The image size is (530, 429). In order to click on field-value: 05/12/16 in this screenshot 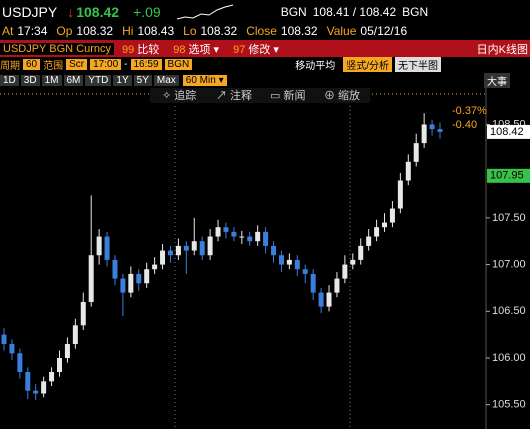, I will do `click(384, 31)`.